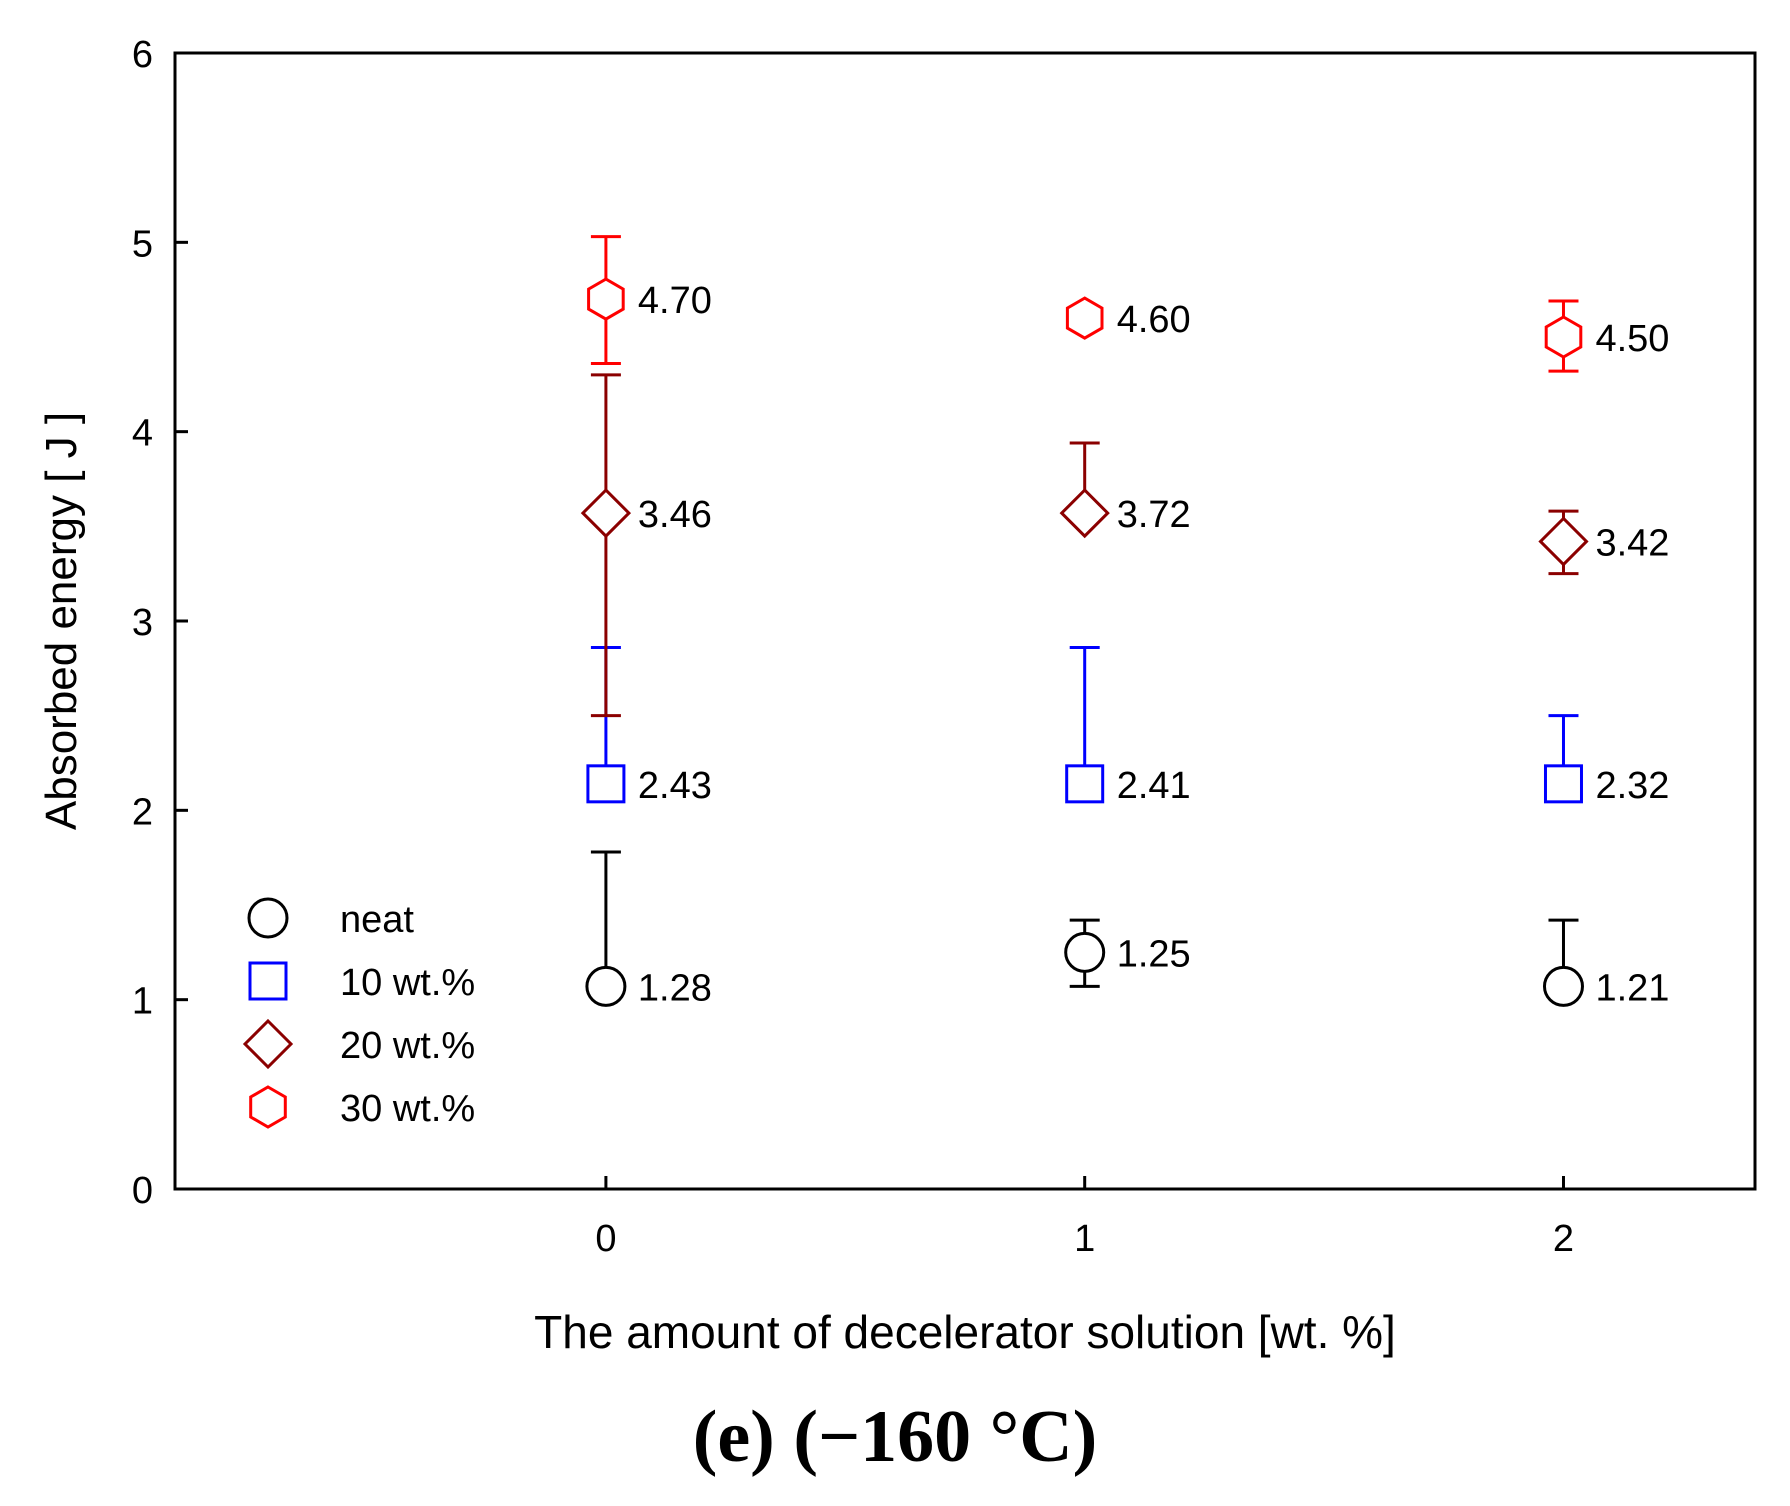 This screenshot has height=1506, width=1790. Describe the element at coordinates (1632, 786) in the screenshot. I see `data-label: 2.32` at that location.